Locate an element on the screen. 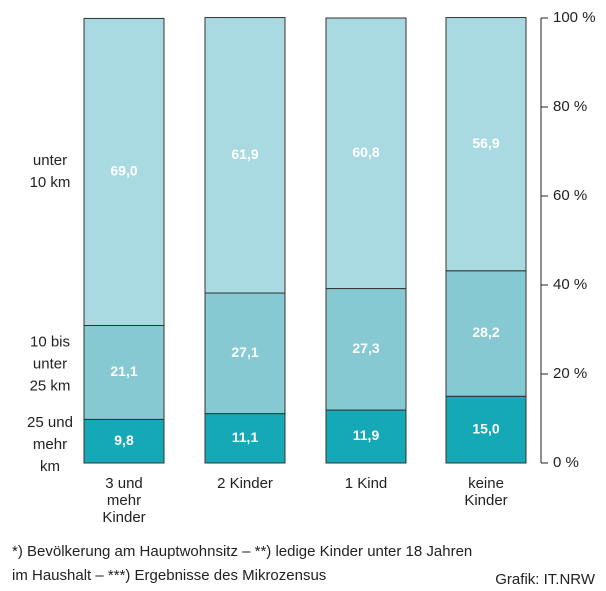 This screenshot has height=591, width=606. value-label: 69,0 is located at coordinates (123, 171).